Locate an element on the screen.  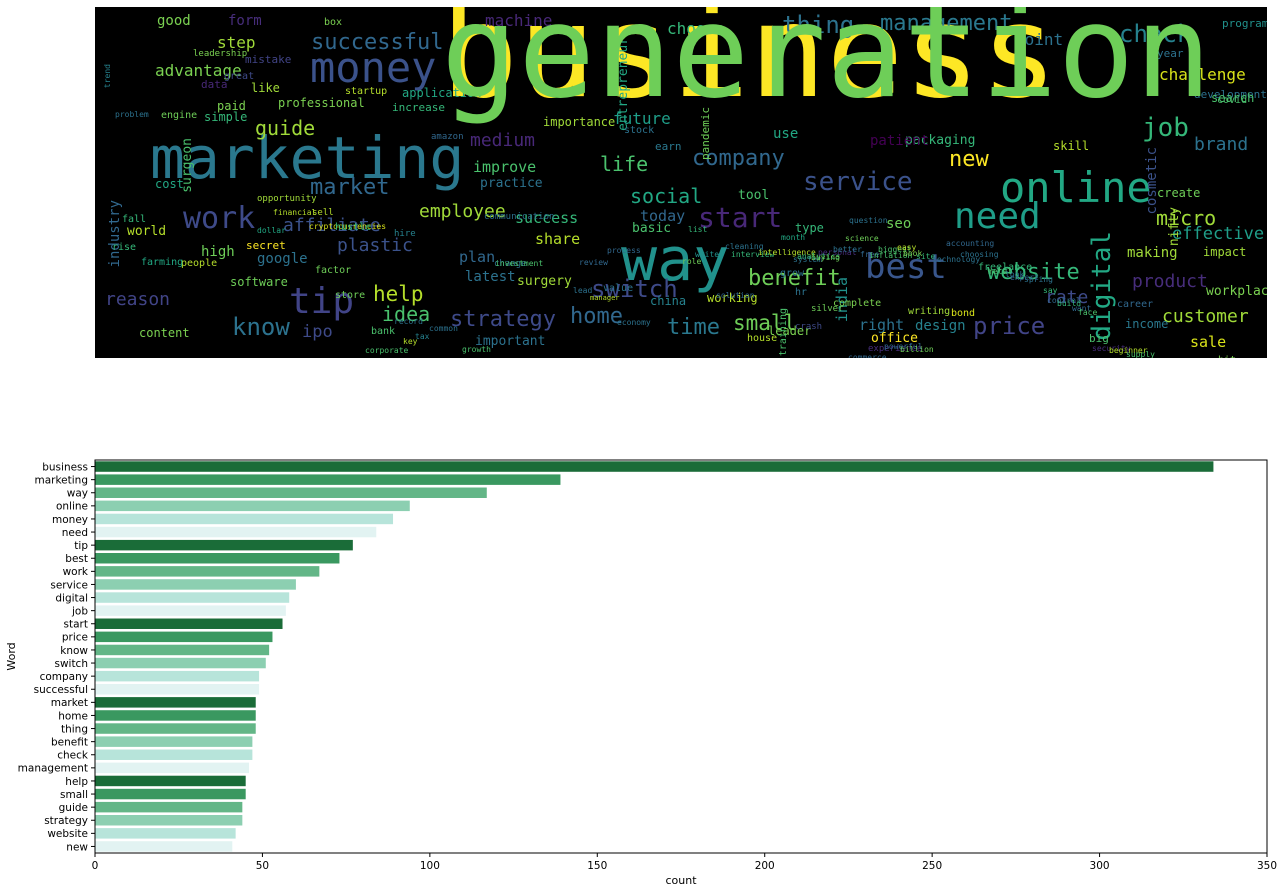
wordcloud-word: impact is located at coordinates (1225, 252).